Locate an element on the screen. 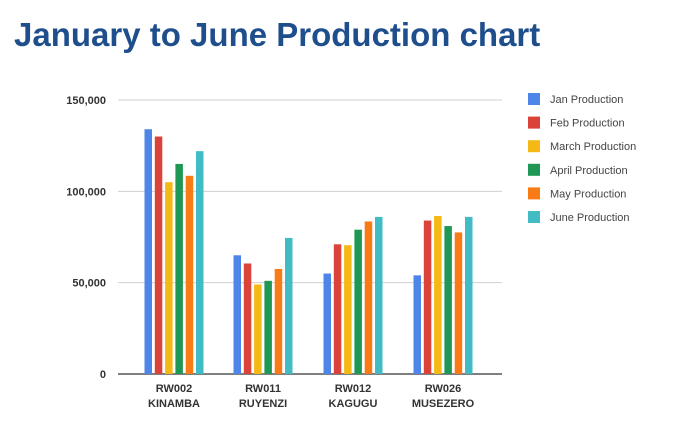  y-tick-label: 0 is located at coordinates (103, 375).